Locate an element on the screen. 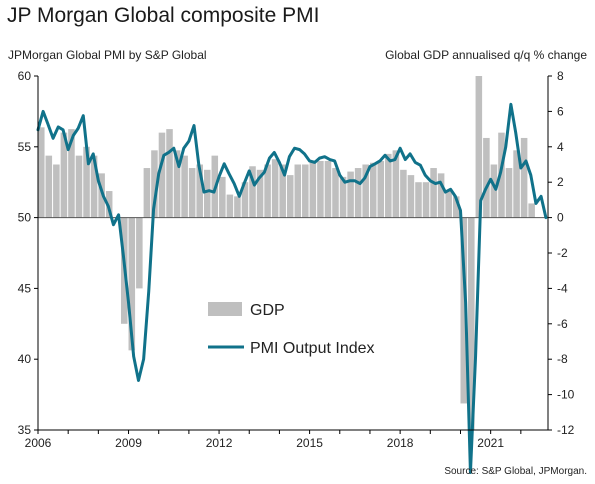  left-tick-label: 55 is located at coordinates (25, 147).